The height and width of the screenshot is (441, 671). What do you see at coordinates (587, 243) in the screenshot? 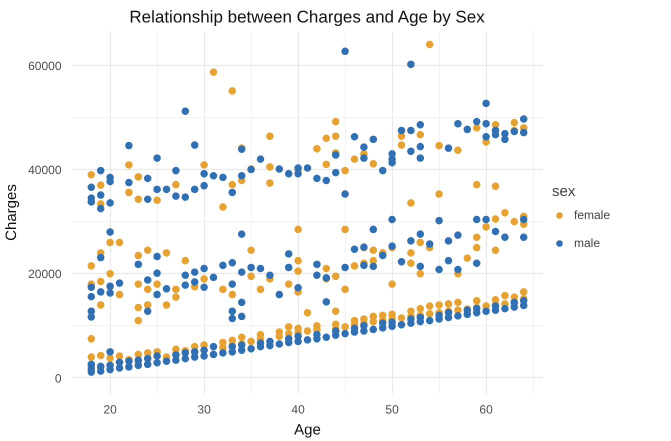
I see `legend-label: male` at bounding box center [587, 243].